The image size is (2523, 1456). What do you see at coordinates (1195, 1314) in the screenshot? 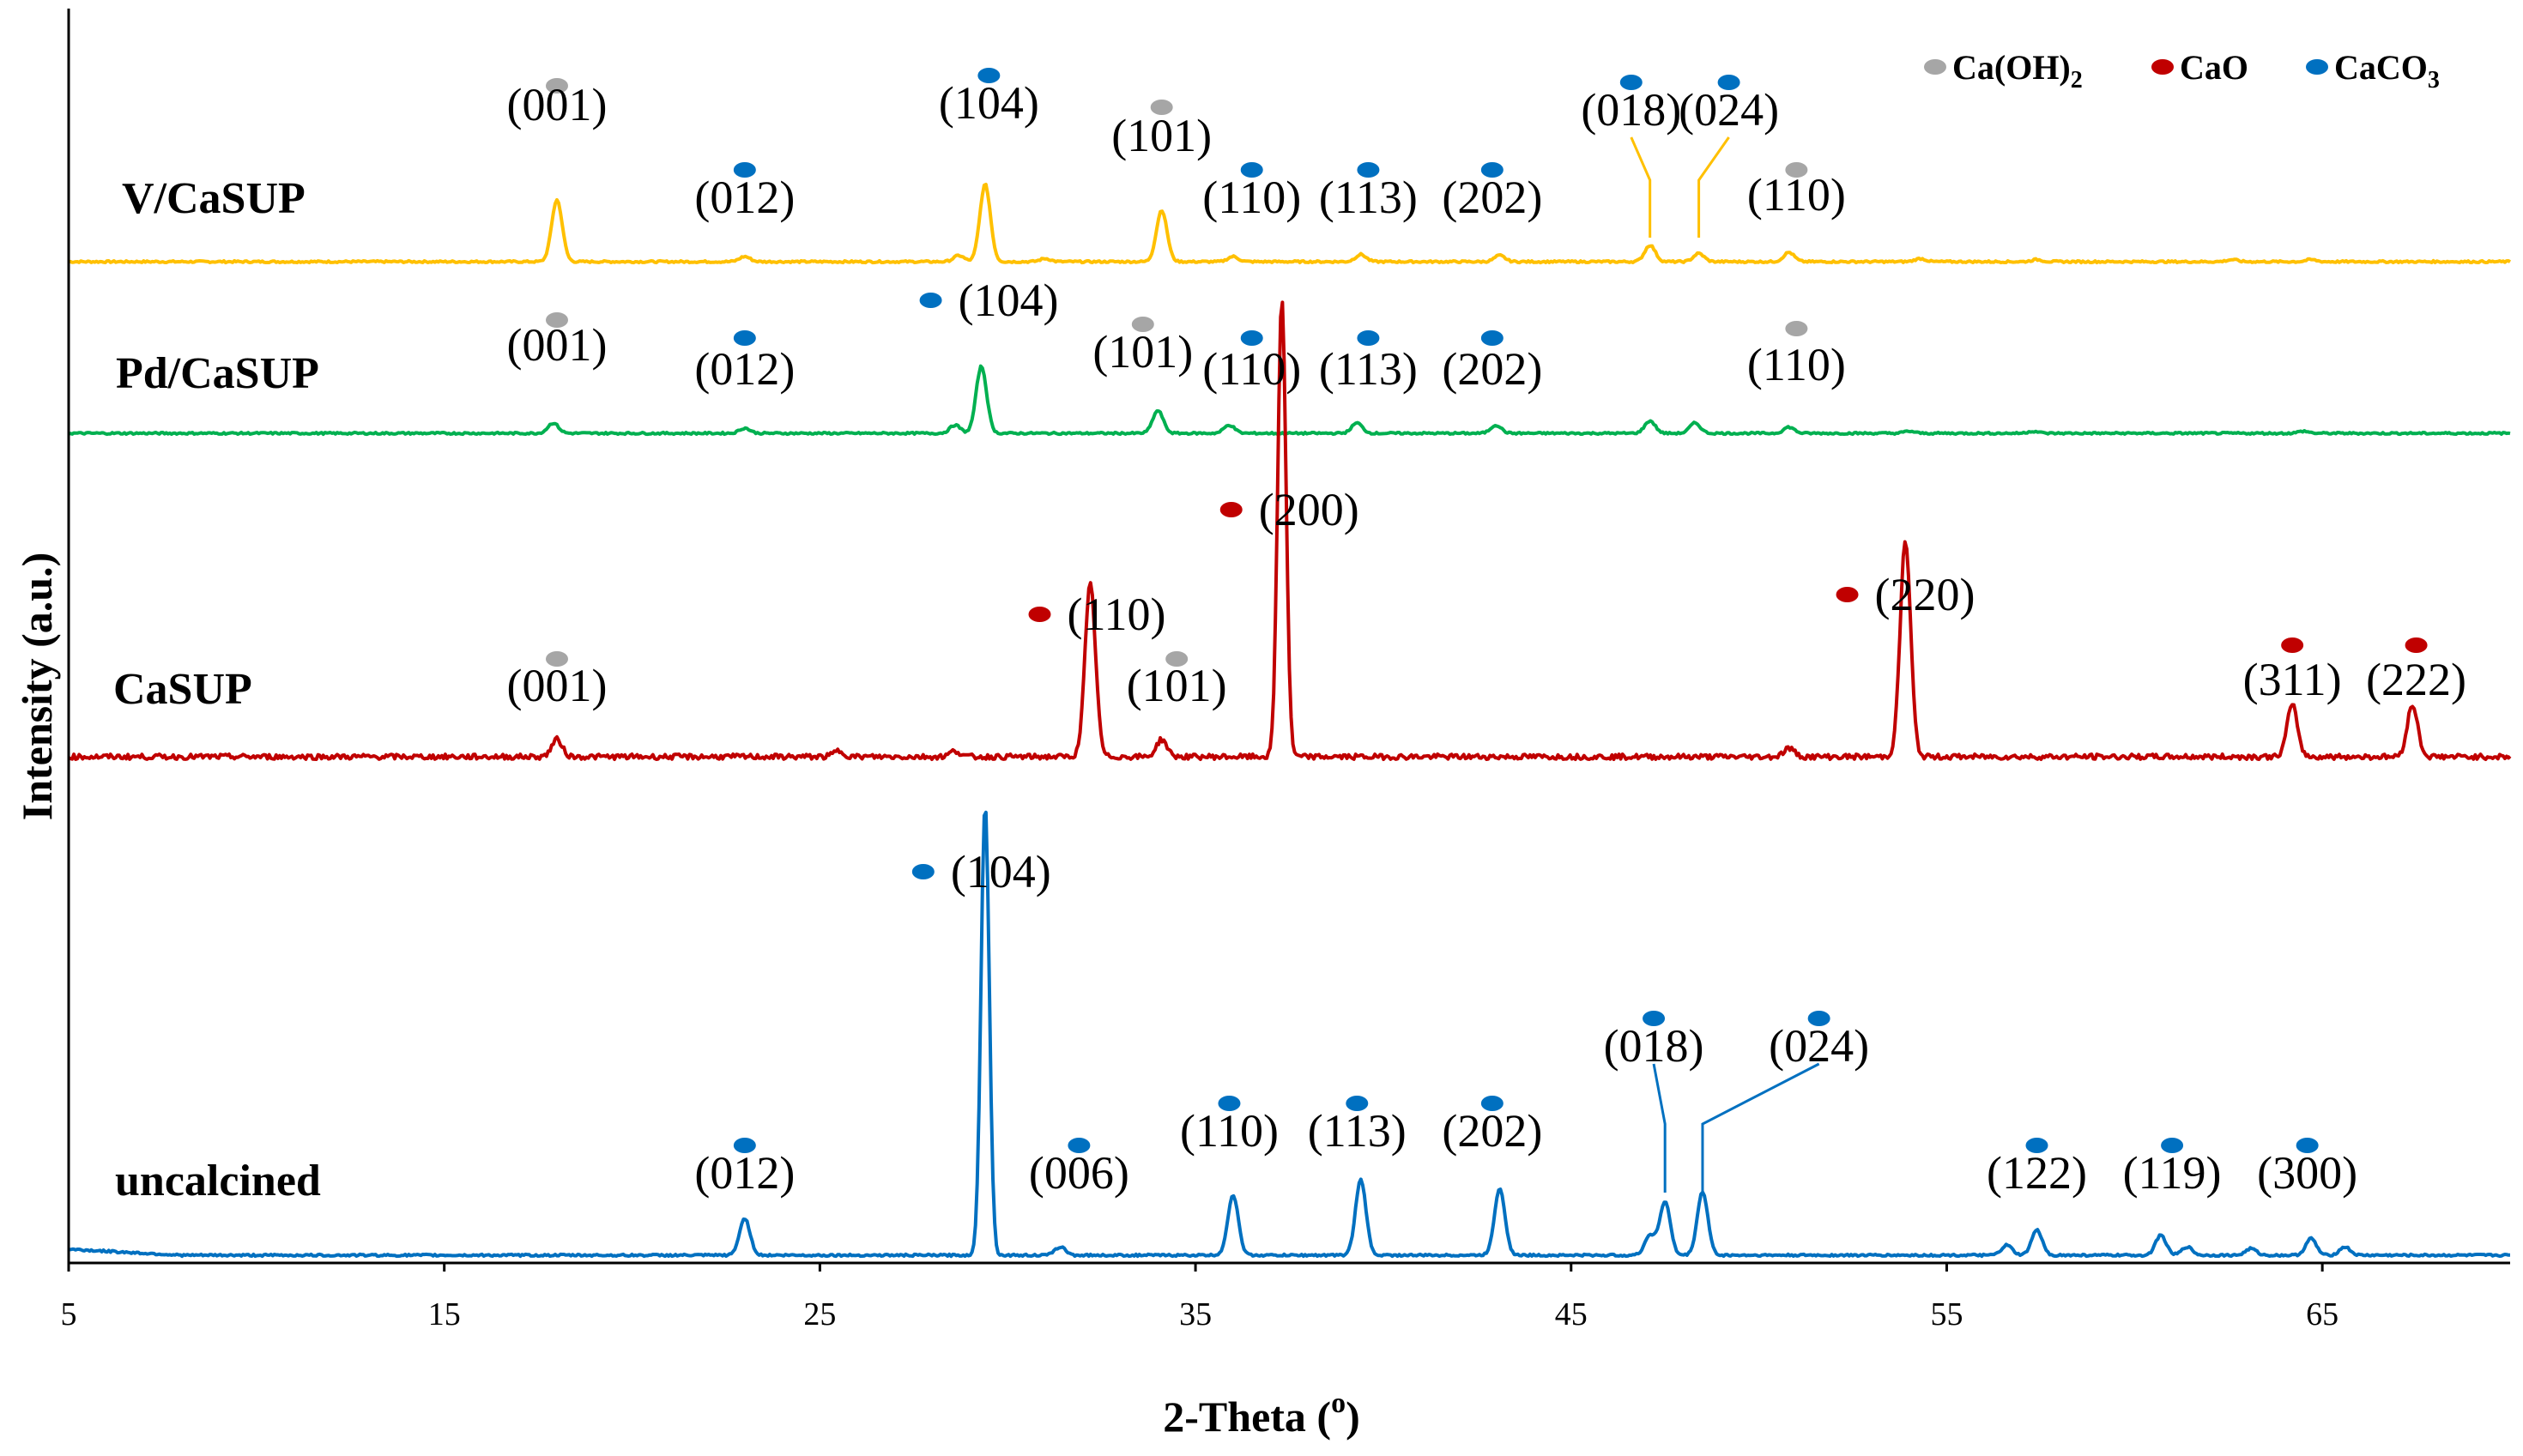
I see `x-tick-label: 35` at bounding box center [1195, 1314].